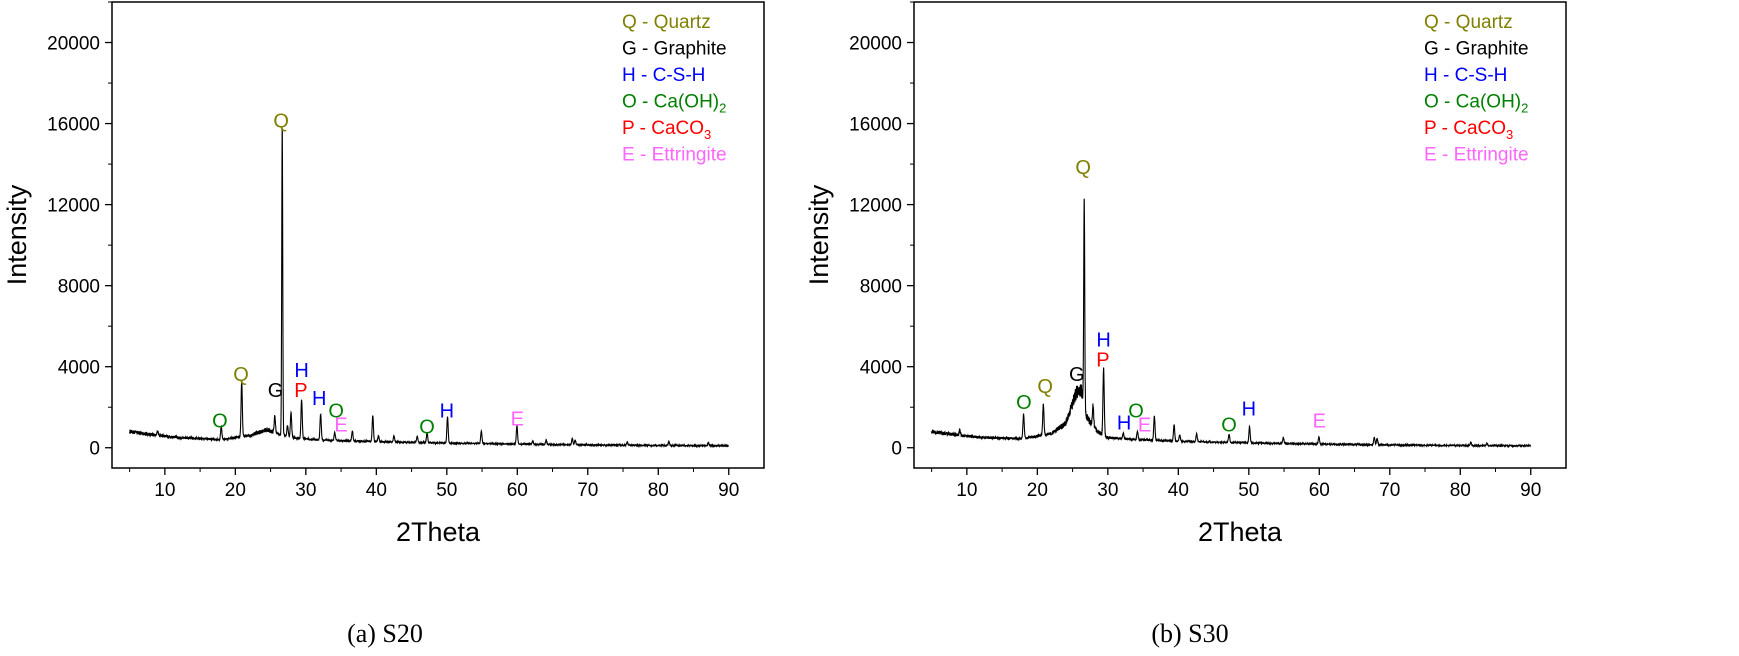 This screenshot has height=656, width=1739. I want to click on x-tick-label: 80, so click(1460, 490).